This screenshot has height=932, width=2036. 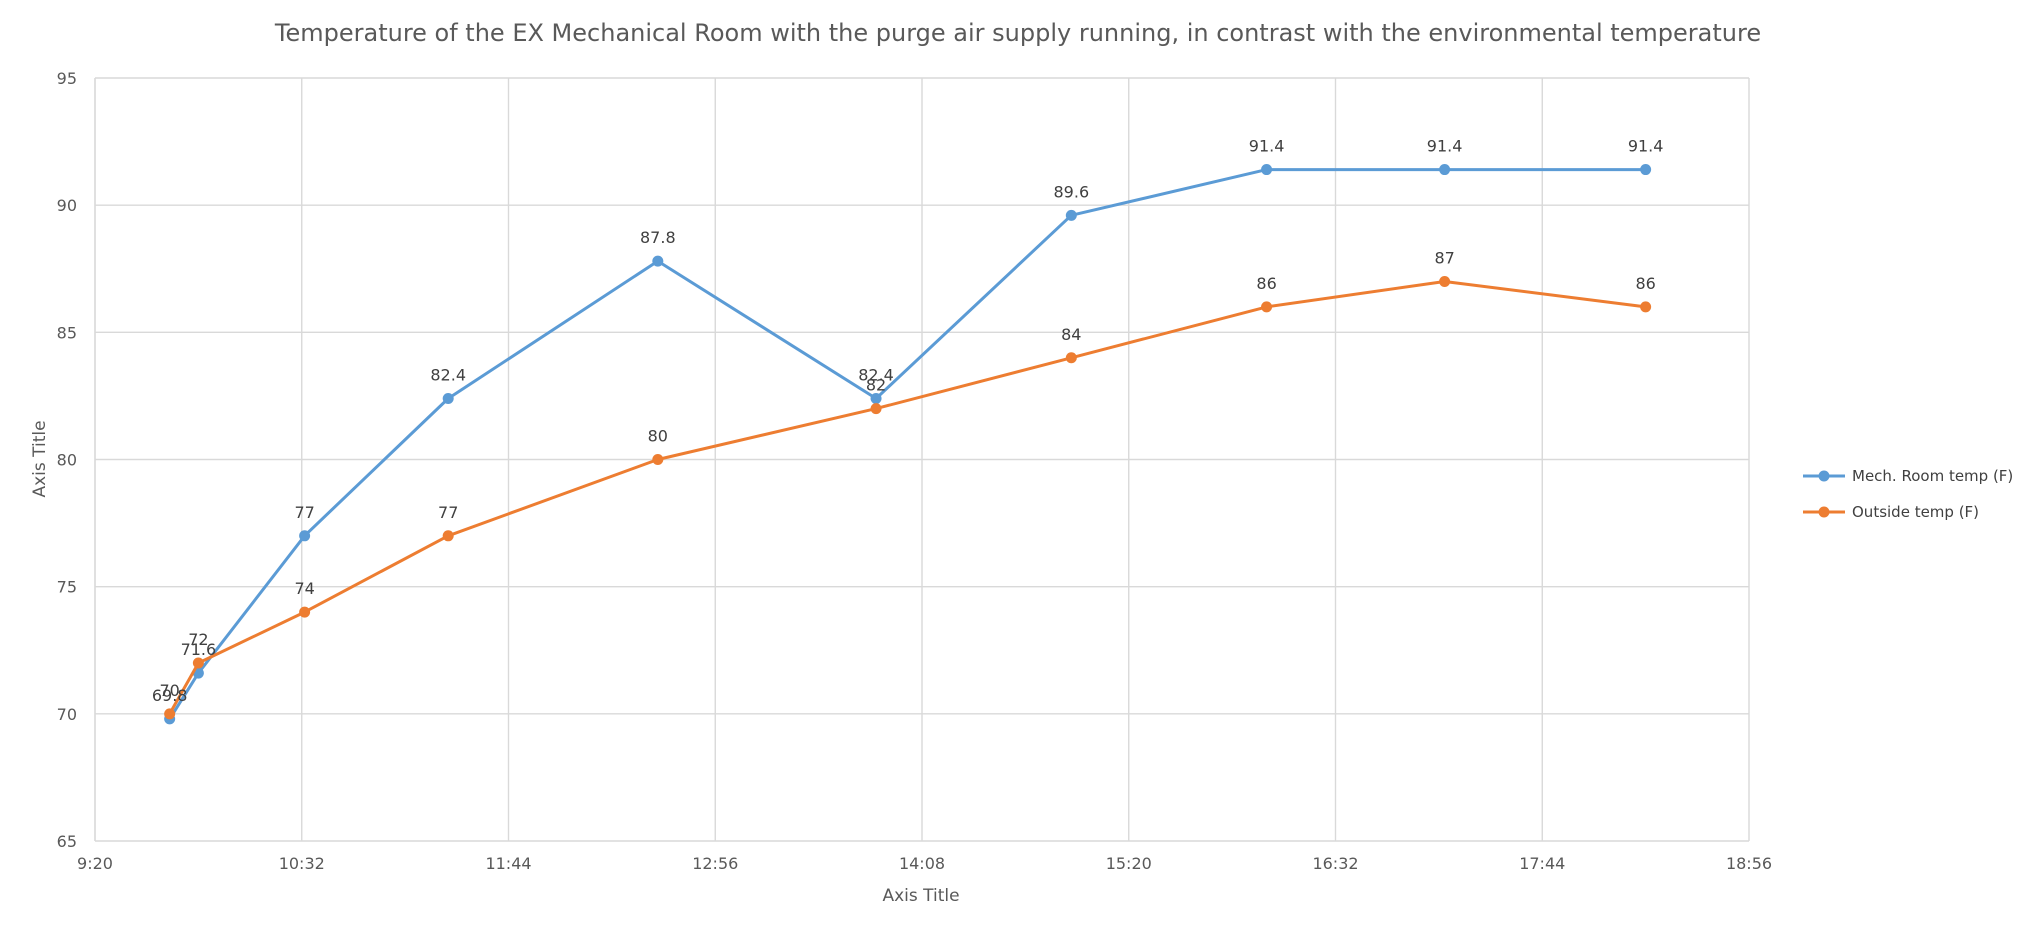 I want to click on x-tick-label: 12:56, so click(x=715, y=863).